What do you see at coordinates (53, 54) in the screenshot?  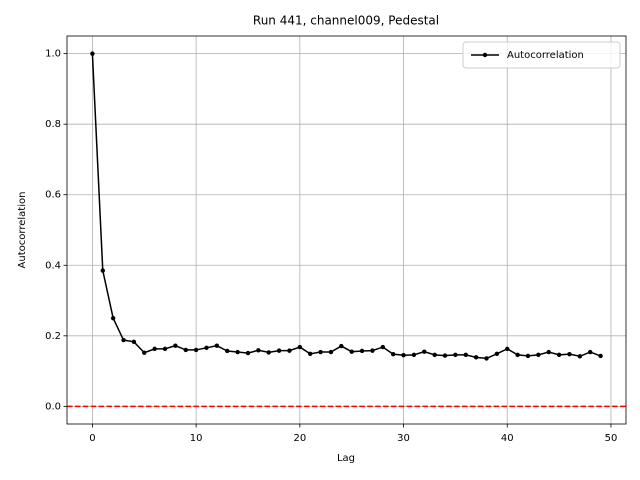 I see `y-tick-label: 1.0` at bounding box center [53, 54].